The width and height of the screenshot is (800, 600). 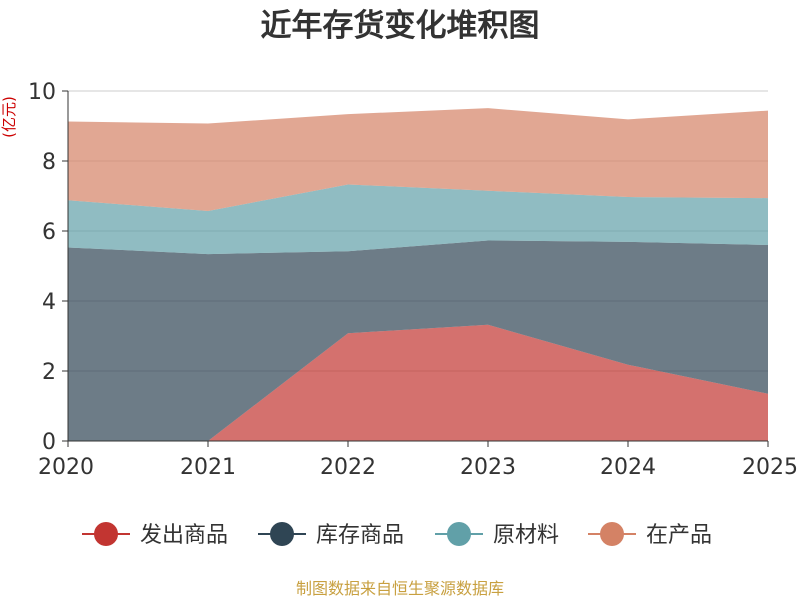 What do you see at coordinates (770, 467) in the screenshot?
I see `x-tick-label: 2025` at bounding box center [770, 467].